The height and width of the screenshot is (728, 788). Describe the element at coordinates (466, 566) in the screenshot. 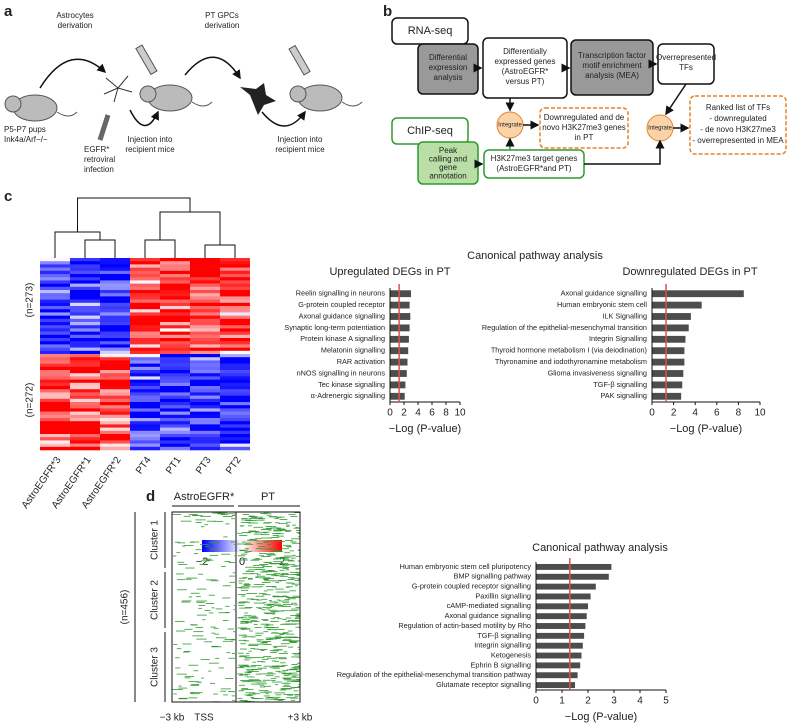

I see `category-label: Human embryonic stem cell pluripotency` at that location.